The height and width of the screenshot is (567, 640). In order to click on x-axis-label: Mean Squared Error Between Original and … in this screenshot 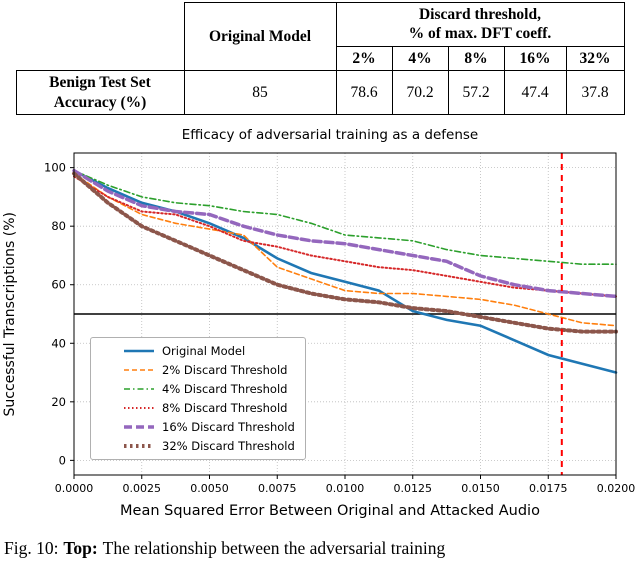, I will do `click(330, 510)`.